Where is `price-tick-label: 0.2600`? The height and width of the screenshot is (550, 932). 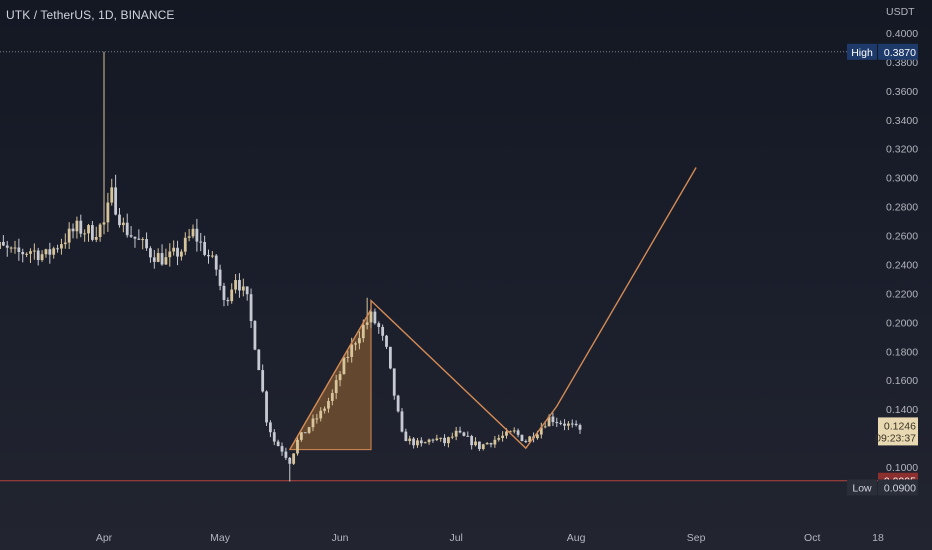 price-tick-label: 0.2600 is located at coordinates (902, 237).